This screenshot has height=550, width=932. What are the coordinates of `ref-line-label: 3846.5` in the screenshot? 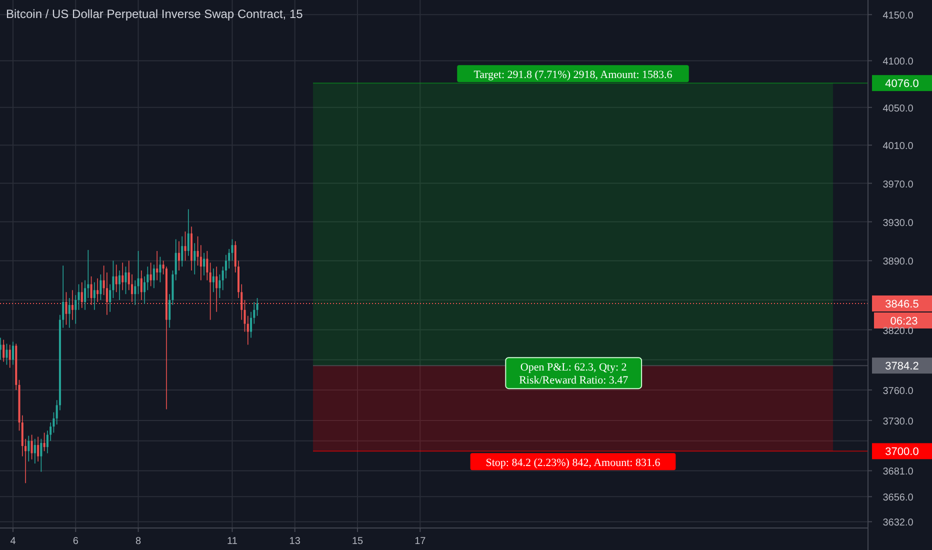 It's located at (902, 304).